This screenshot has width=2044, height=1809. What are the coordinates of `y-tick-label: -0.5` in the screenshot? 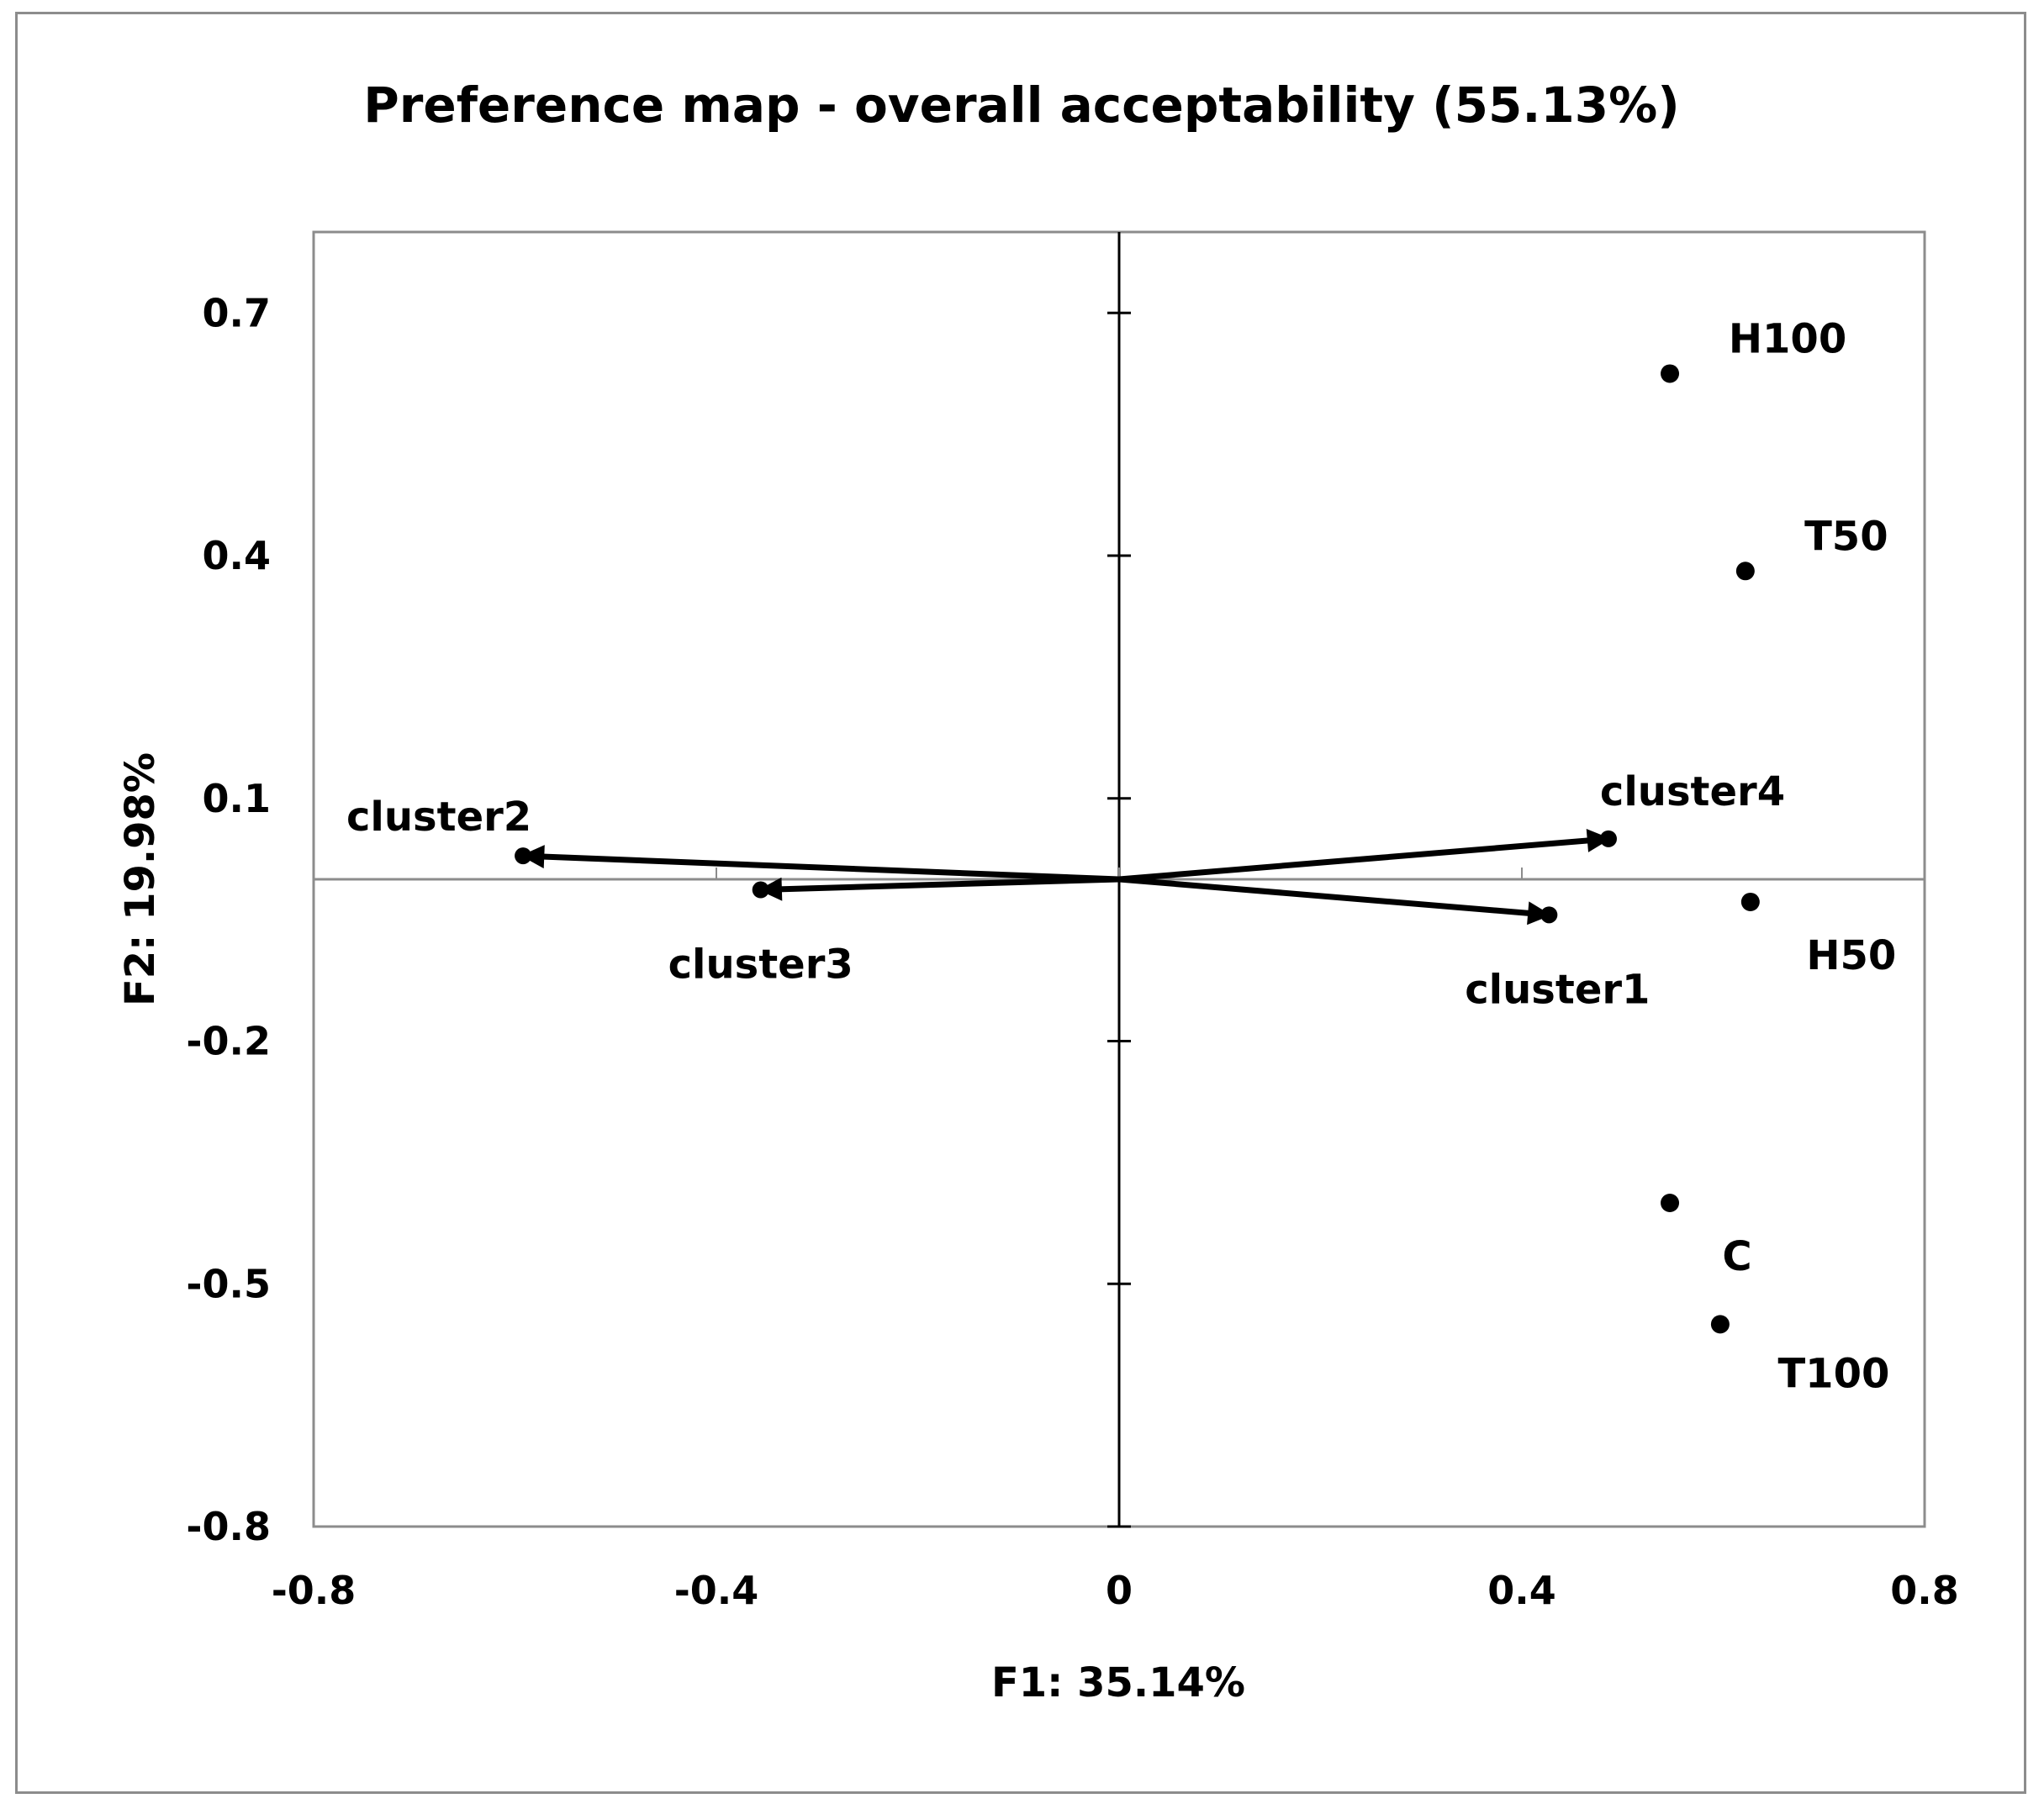 It's located at (228, 1283).